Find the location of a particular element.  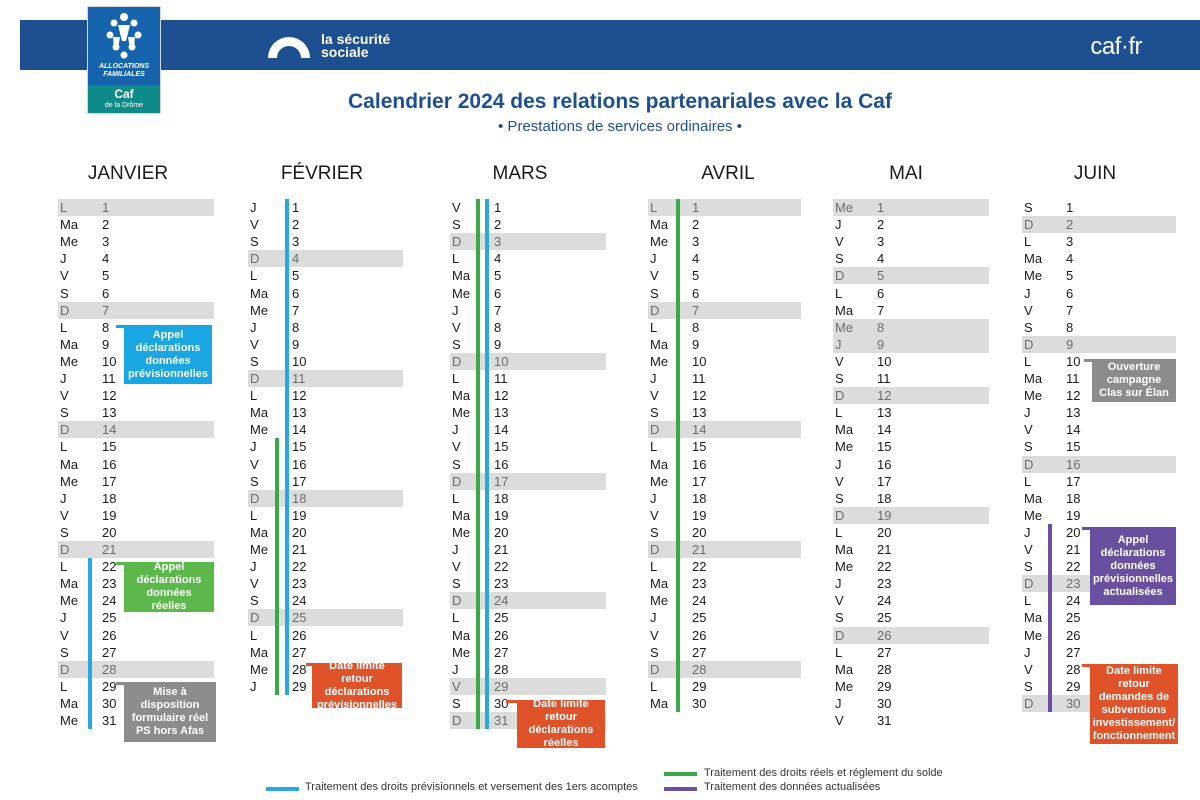

day-row: Ma 9 is located at coordinates (136, 344).